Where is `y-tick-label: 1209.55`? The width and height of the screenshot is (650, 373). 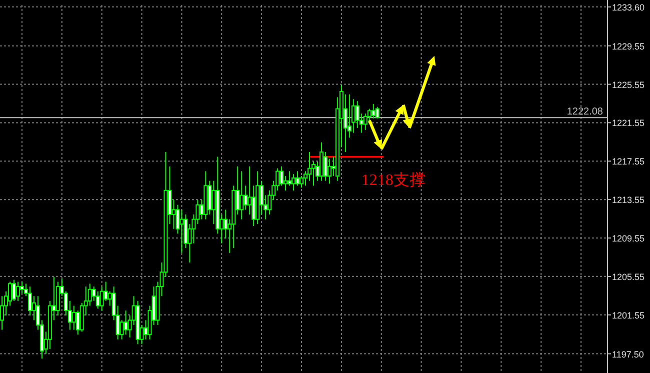
y-tick-label: 1209.55 is located at coordinates (628, 239).